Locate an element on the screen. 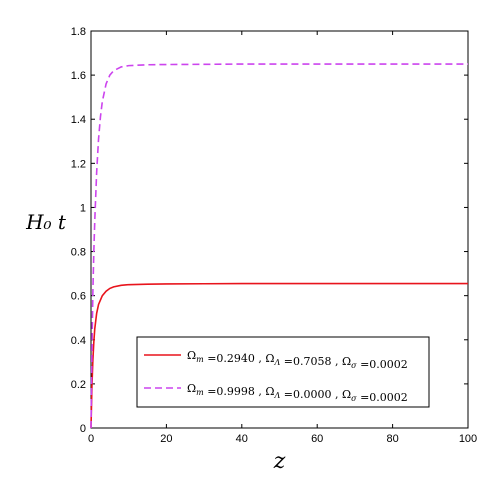 This screenshot has width=491, height=491. y-tick-label: 1.8 is located at coordinates (78, 32).